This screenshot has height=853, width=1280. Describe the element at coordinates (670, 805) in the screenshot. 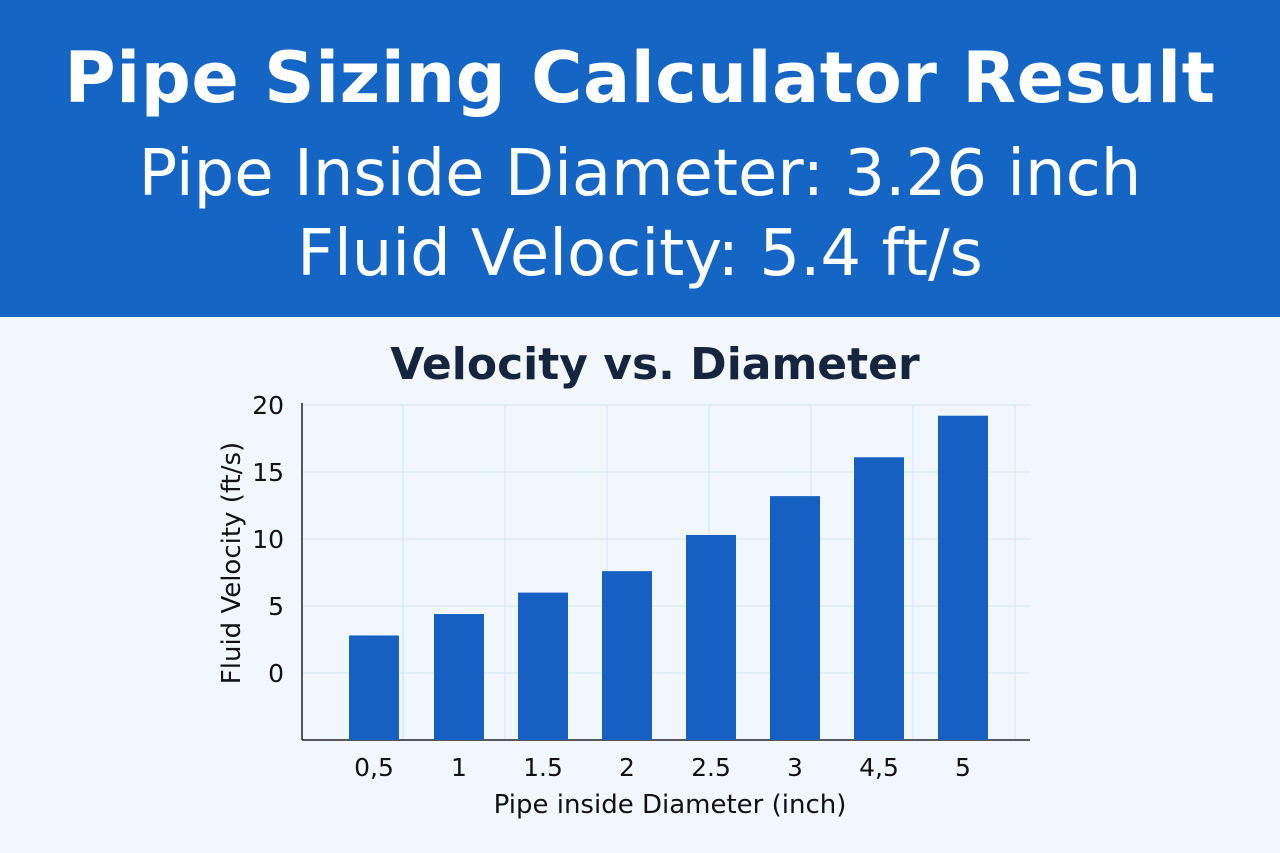

I see `x-axis-label: Pipe inside Diameter (inch)` at that location.